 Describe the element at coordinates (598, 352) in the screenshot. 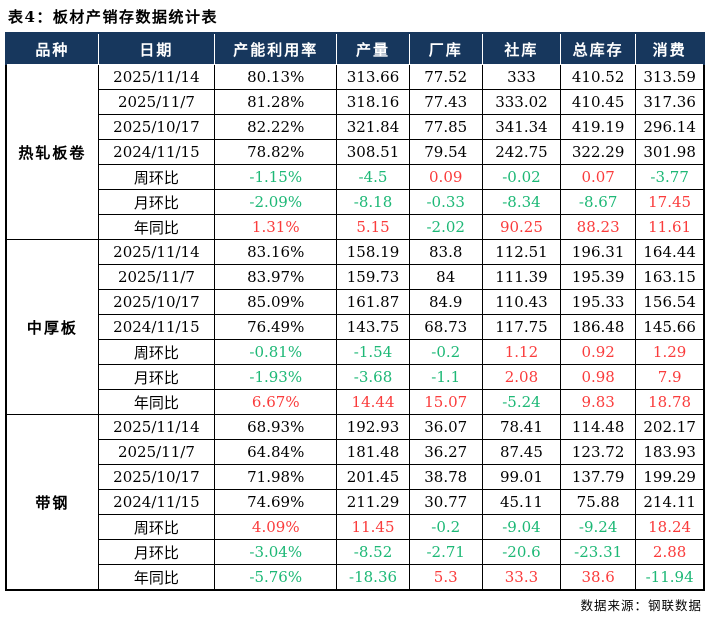

I see `value-cell: 0.92` at that location.